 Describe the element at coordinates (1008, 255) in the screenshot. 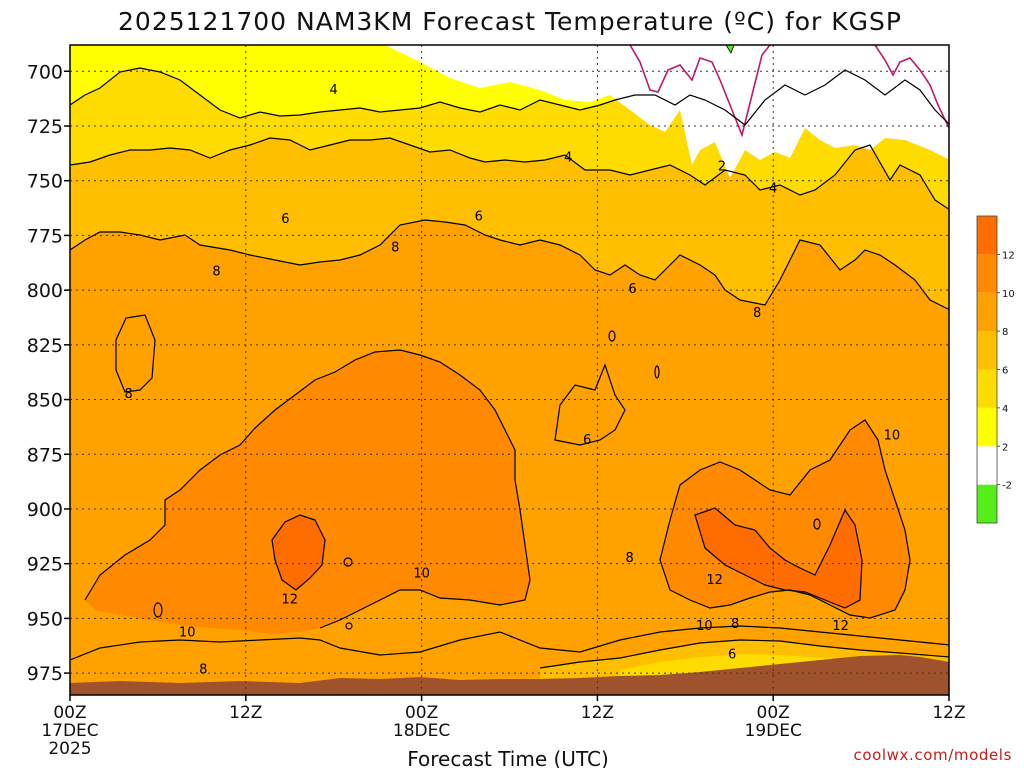

I see `colorbar-tick-label: 12` at that location.